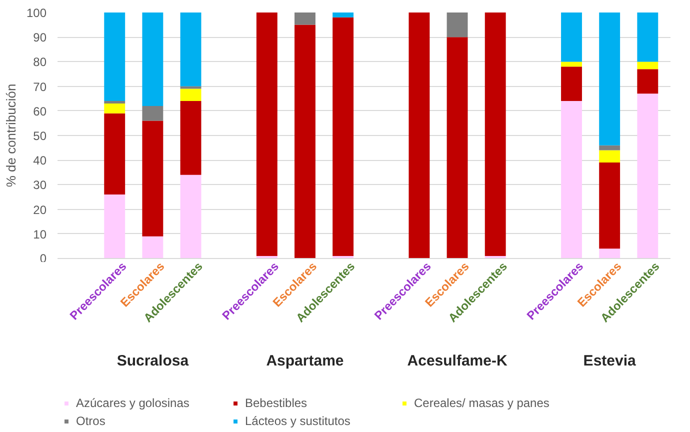 Image resolution: width=690 pixels, height=432 pixels. I want to click on legend-label: Azúcares y golosinas, so click(133, 403).